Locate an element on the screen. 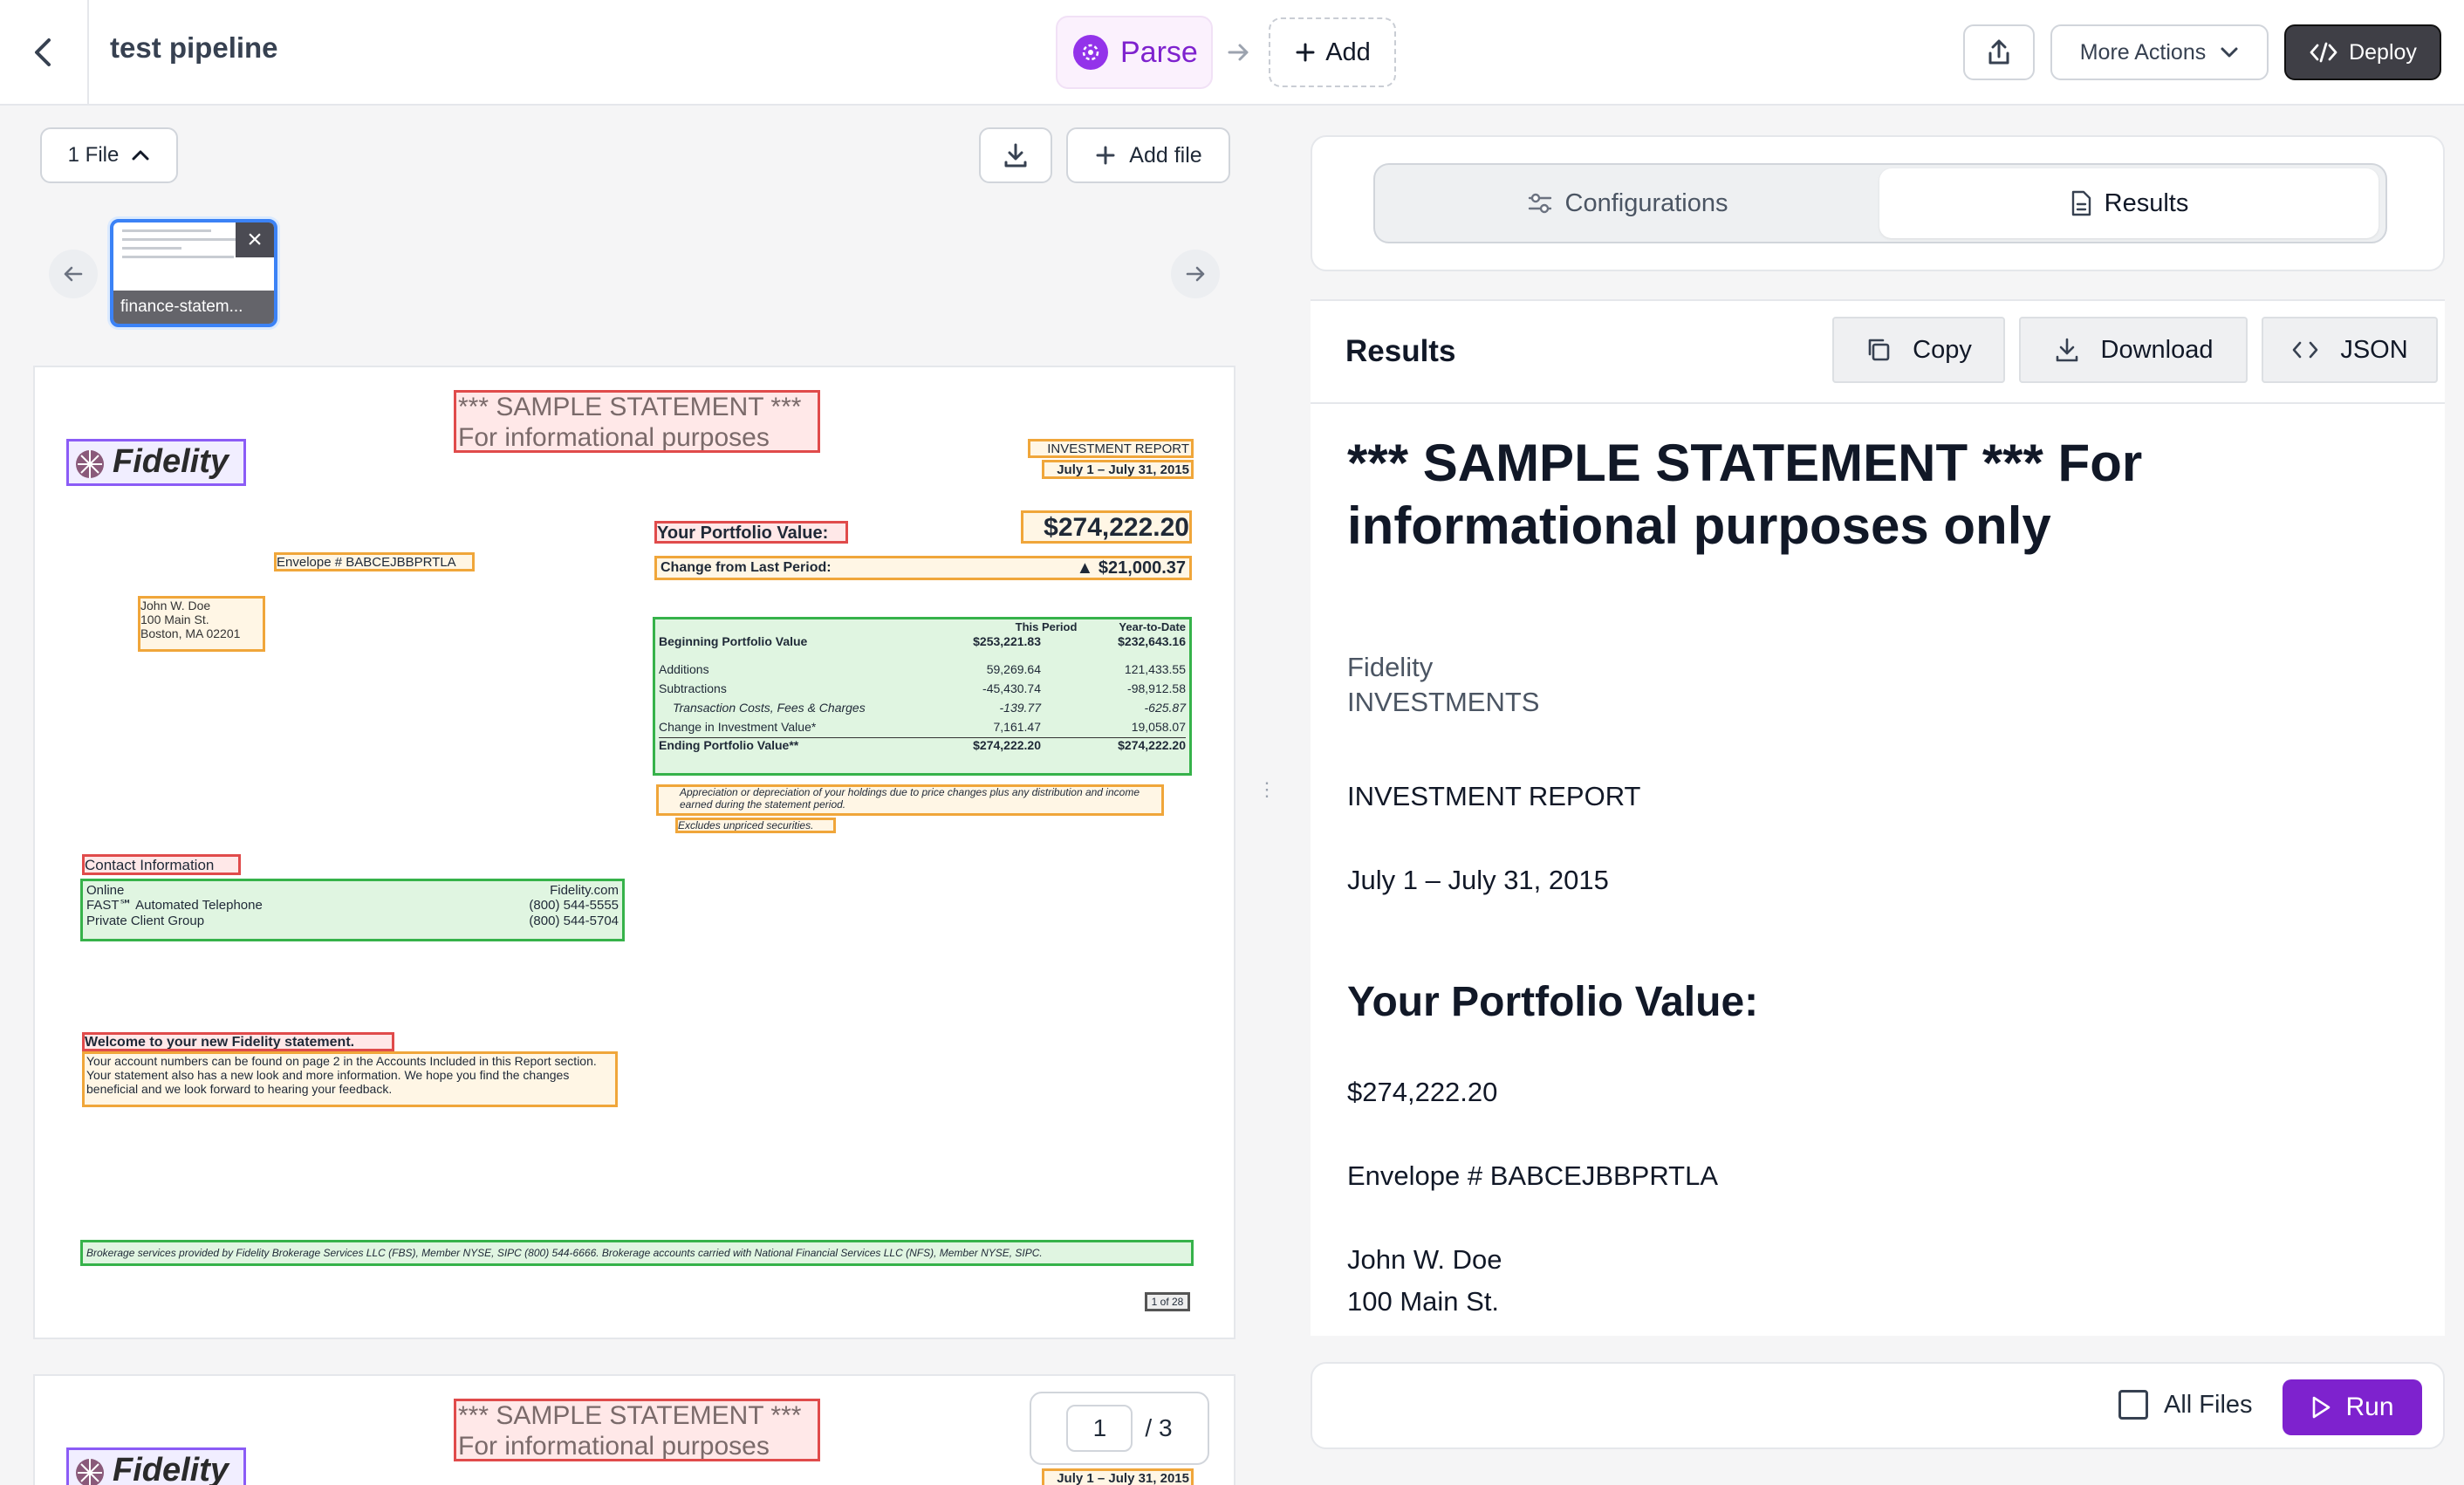  add-step-label: Add is located at coordinates (1348, 52).